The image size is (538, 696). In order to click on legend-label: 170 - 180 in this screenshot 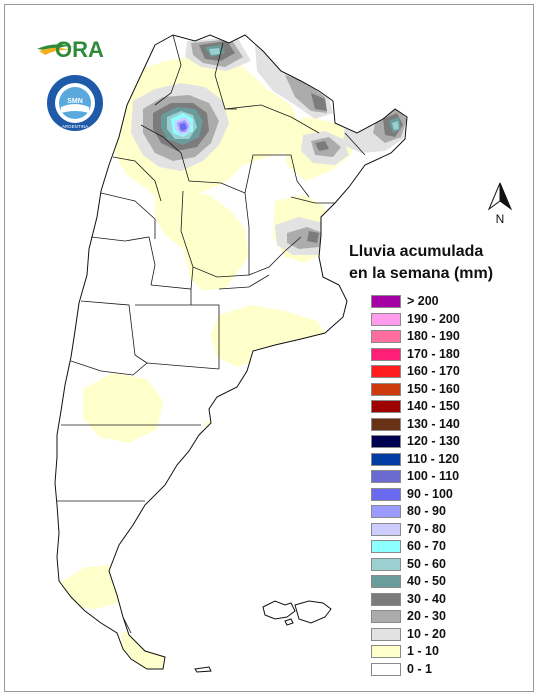, I will do `click(433, 353)`.